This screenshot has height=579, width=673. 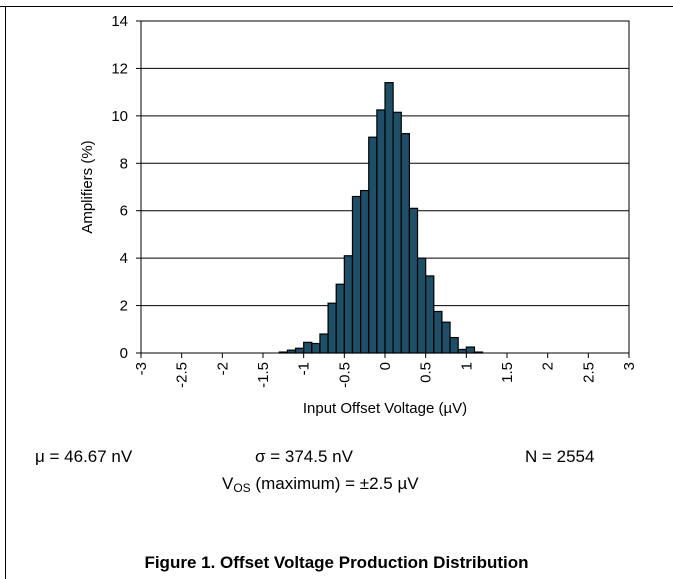 I want to click on vos-subscript: OS, so click(x=242, y=488).